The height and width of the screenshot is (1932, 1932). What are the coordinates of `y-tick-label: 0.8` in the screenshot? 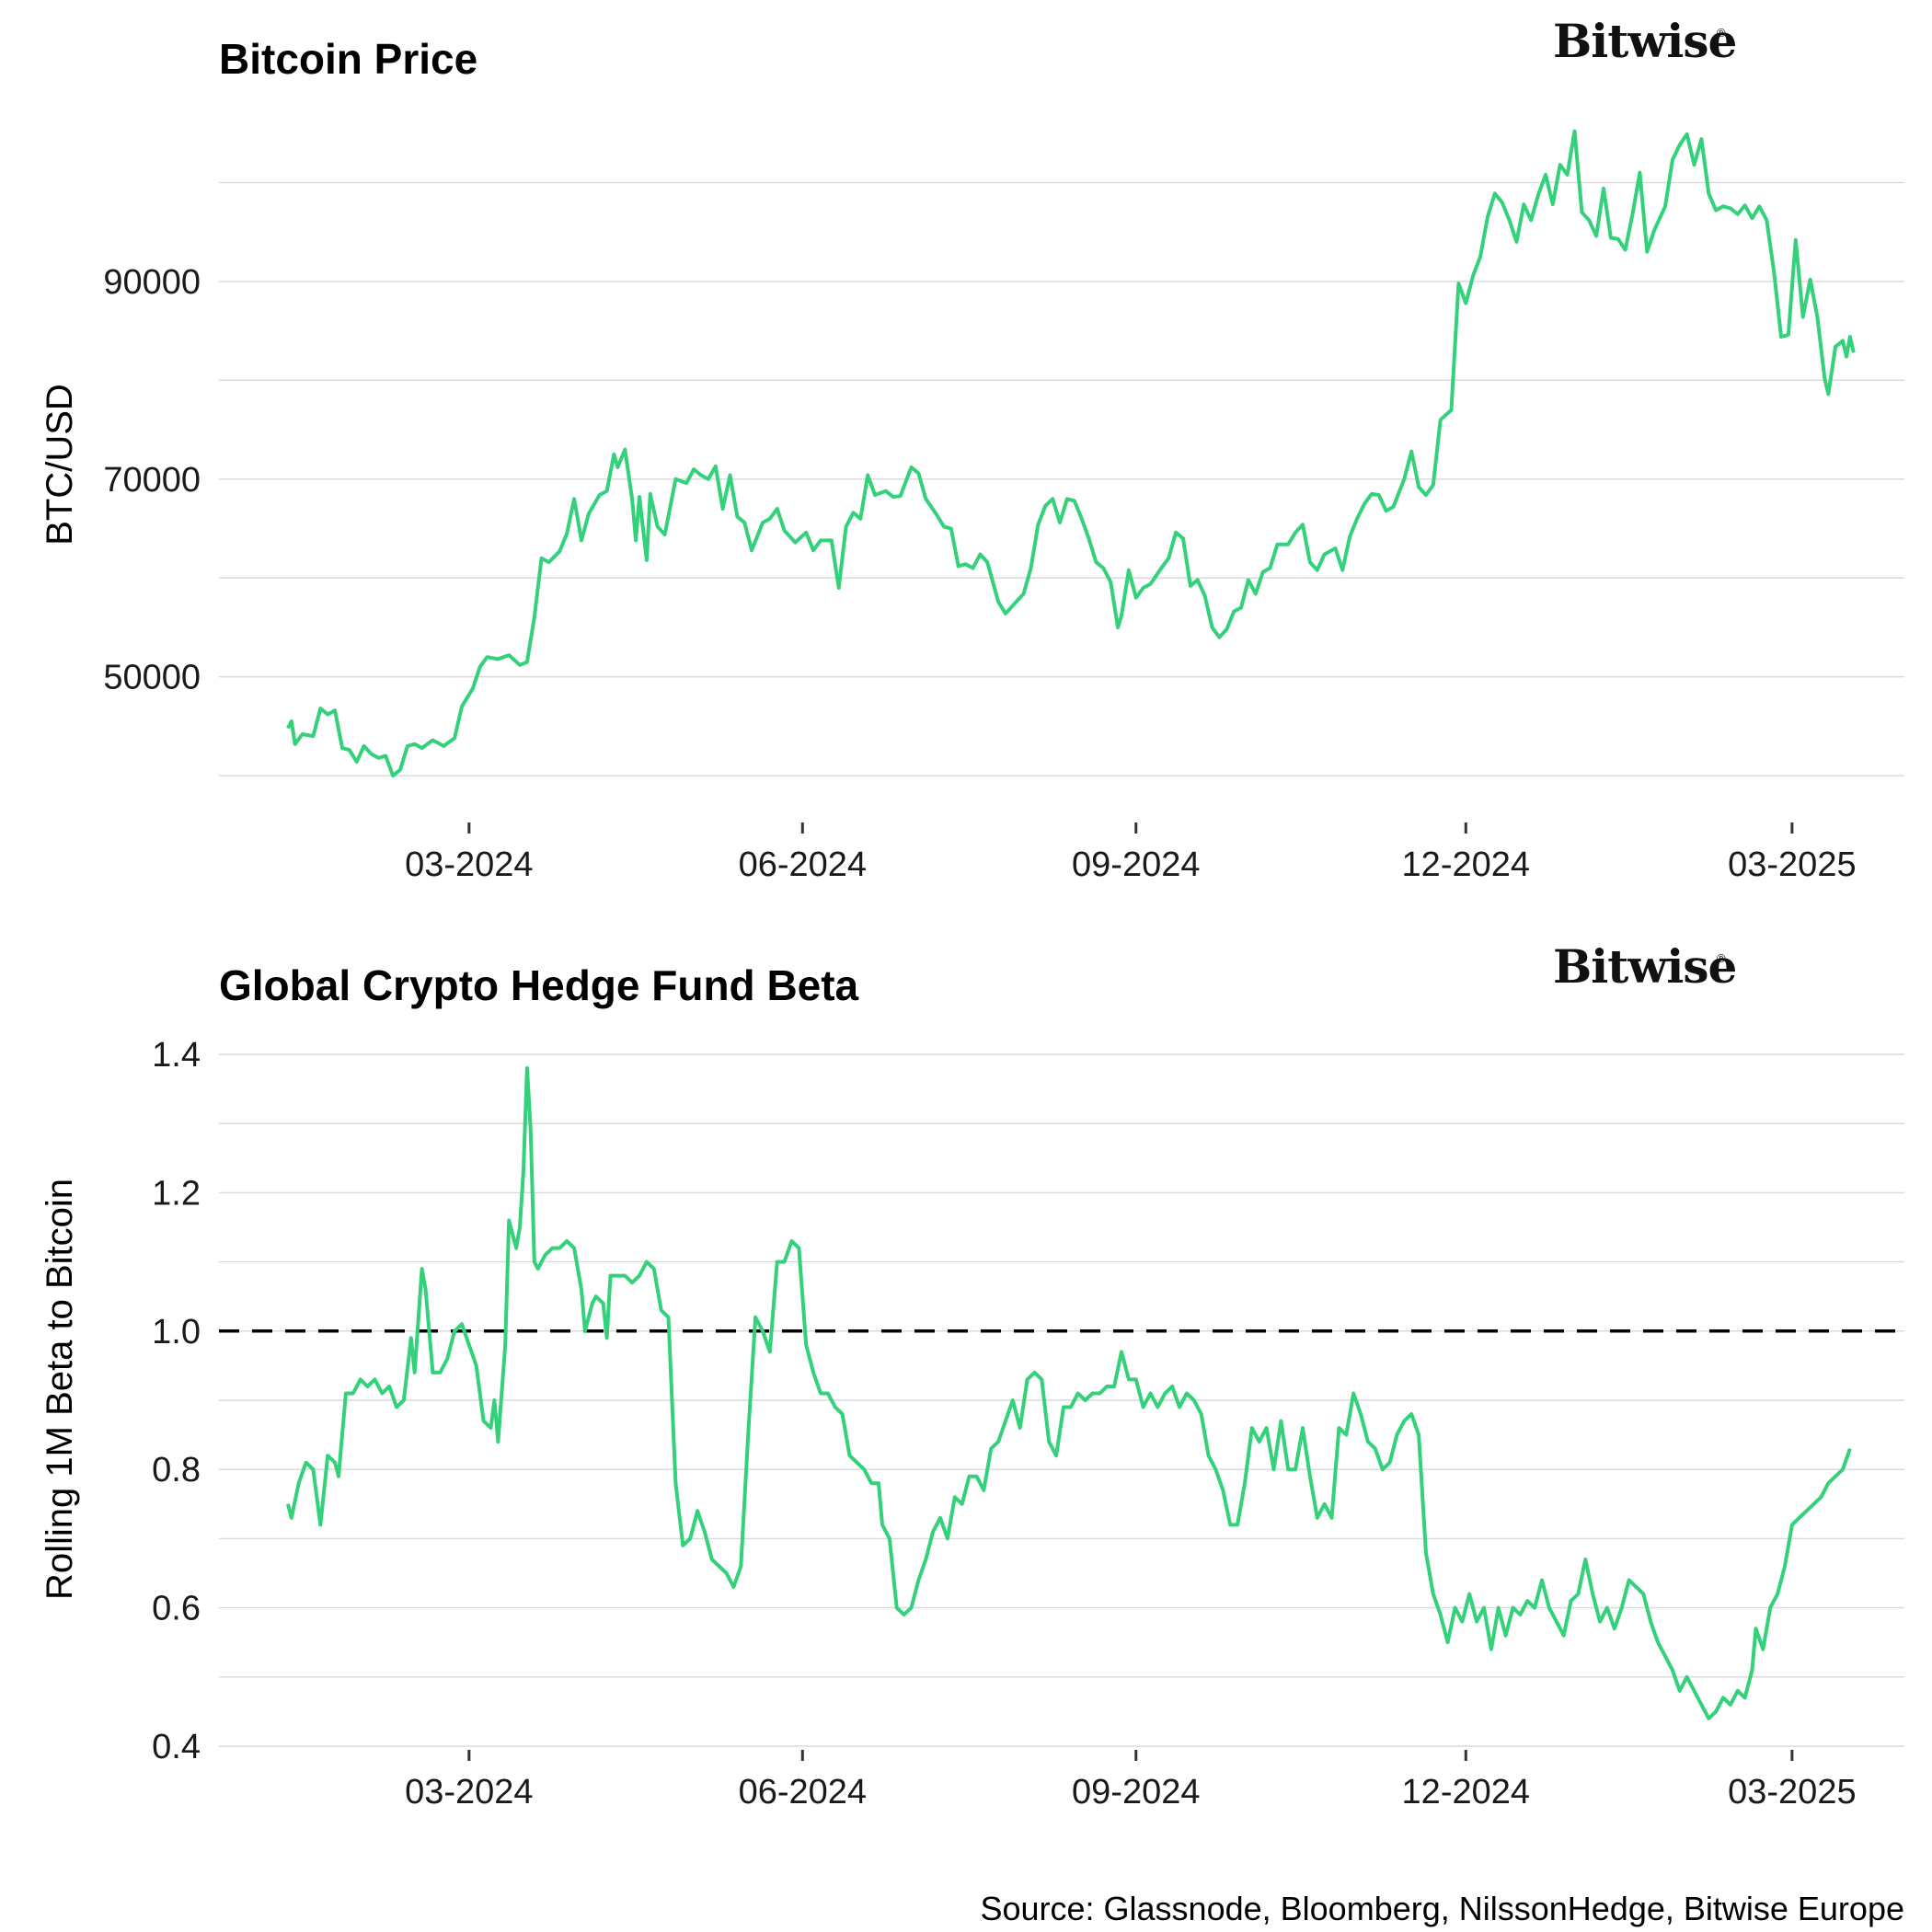 It's located at (176, 1470).